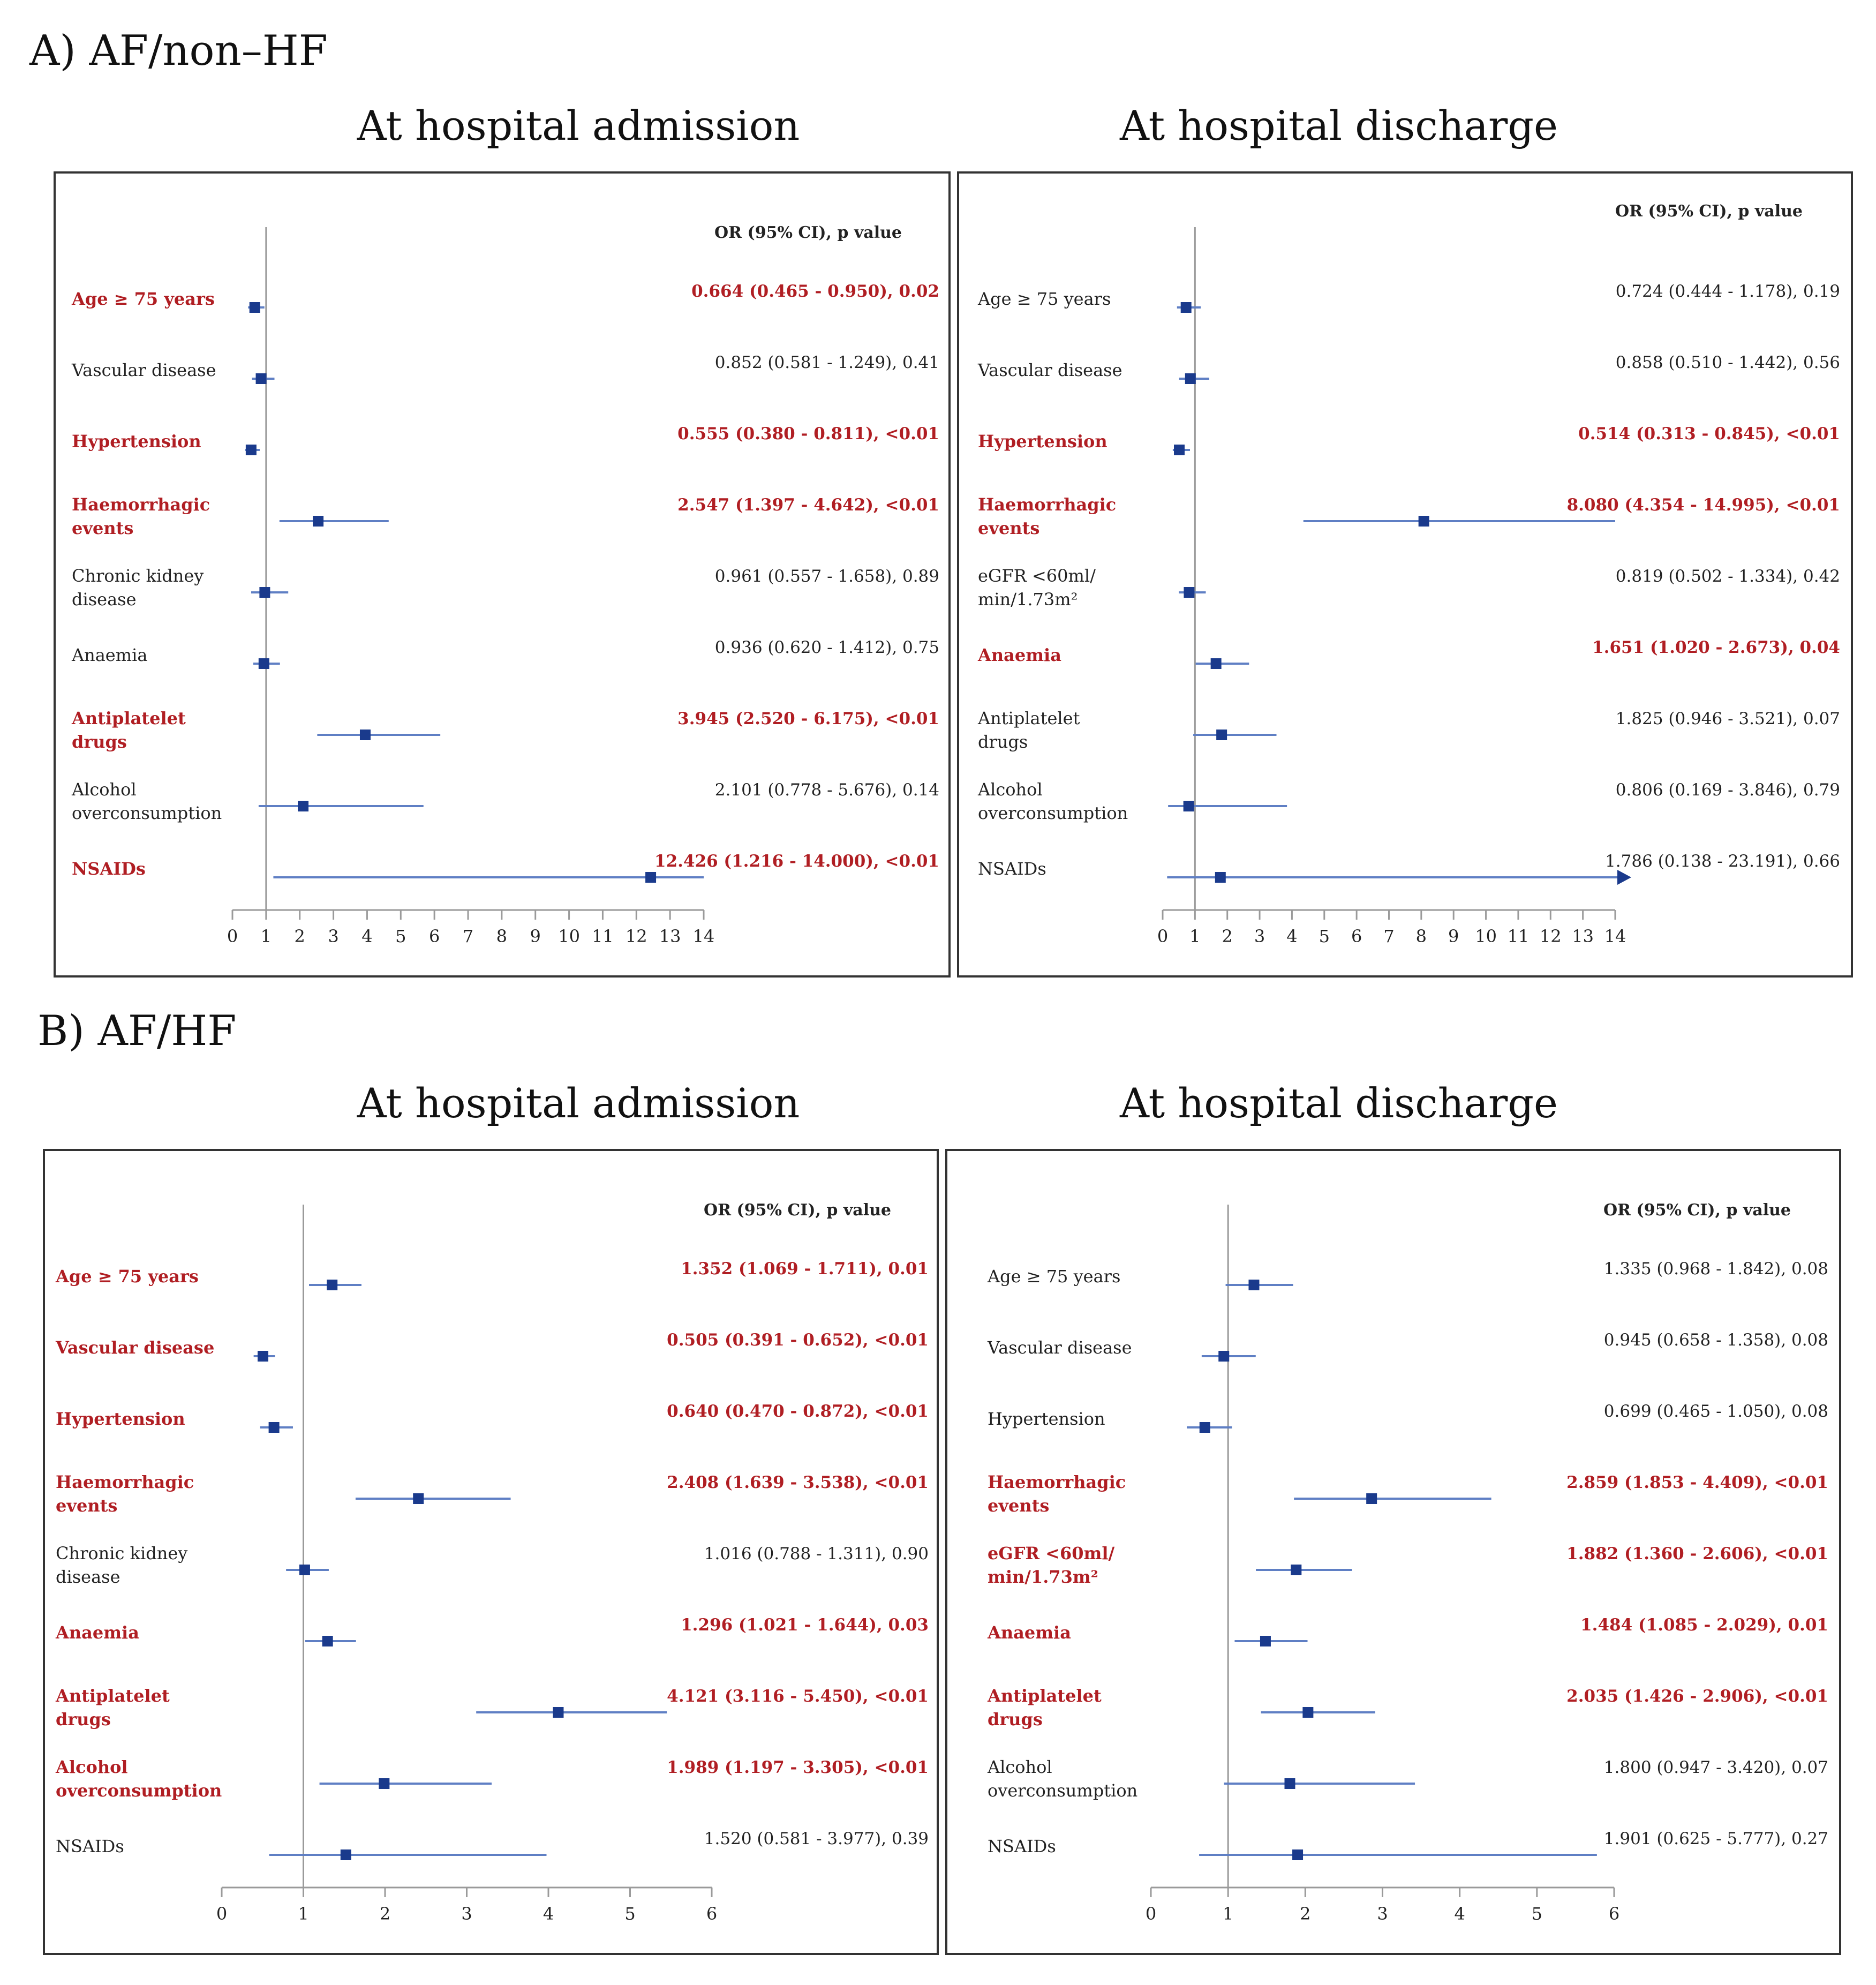 Image resolution: width=1876 pixels, height=1985 pixels. I want to click on or-value-text: 1.016 (0.788 - 1.311), 0.90, so click(816, 1554).